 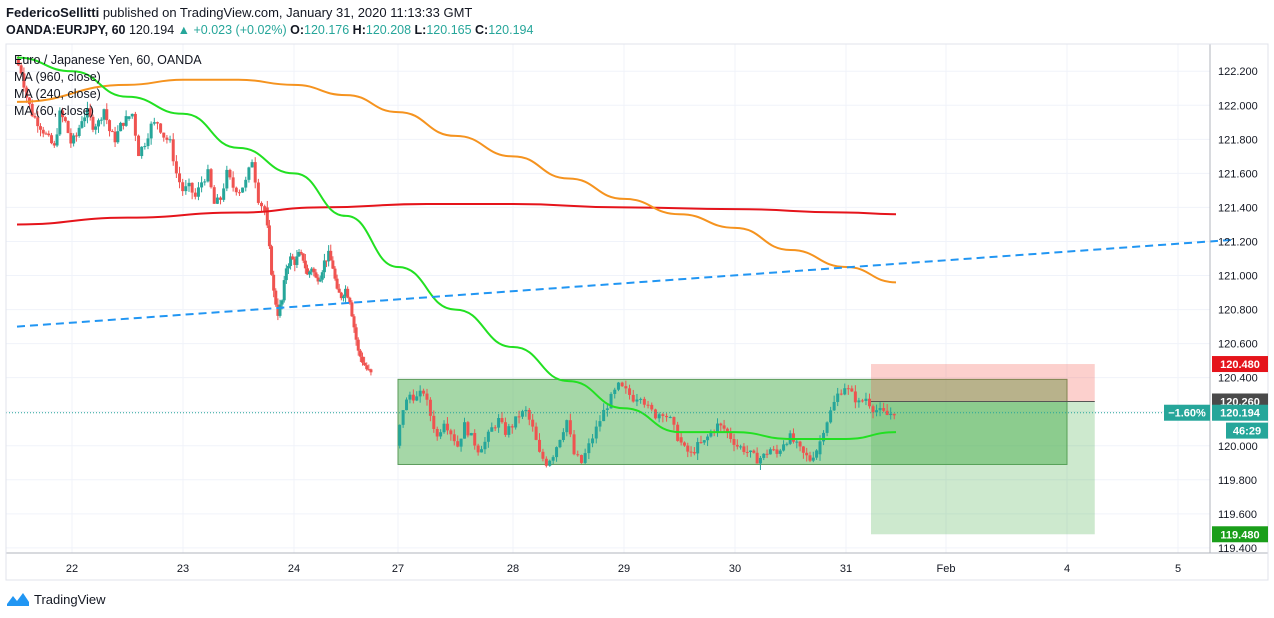 I want to click on price-tag-change-box, so click(x=1187, y=412).